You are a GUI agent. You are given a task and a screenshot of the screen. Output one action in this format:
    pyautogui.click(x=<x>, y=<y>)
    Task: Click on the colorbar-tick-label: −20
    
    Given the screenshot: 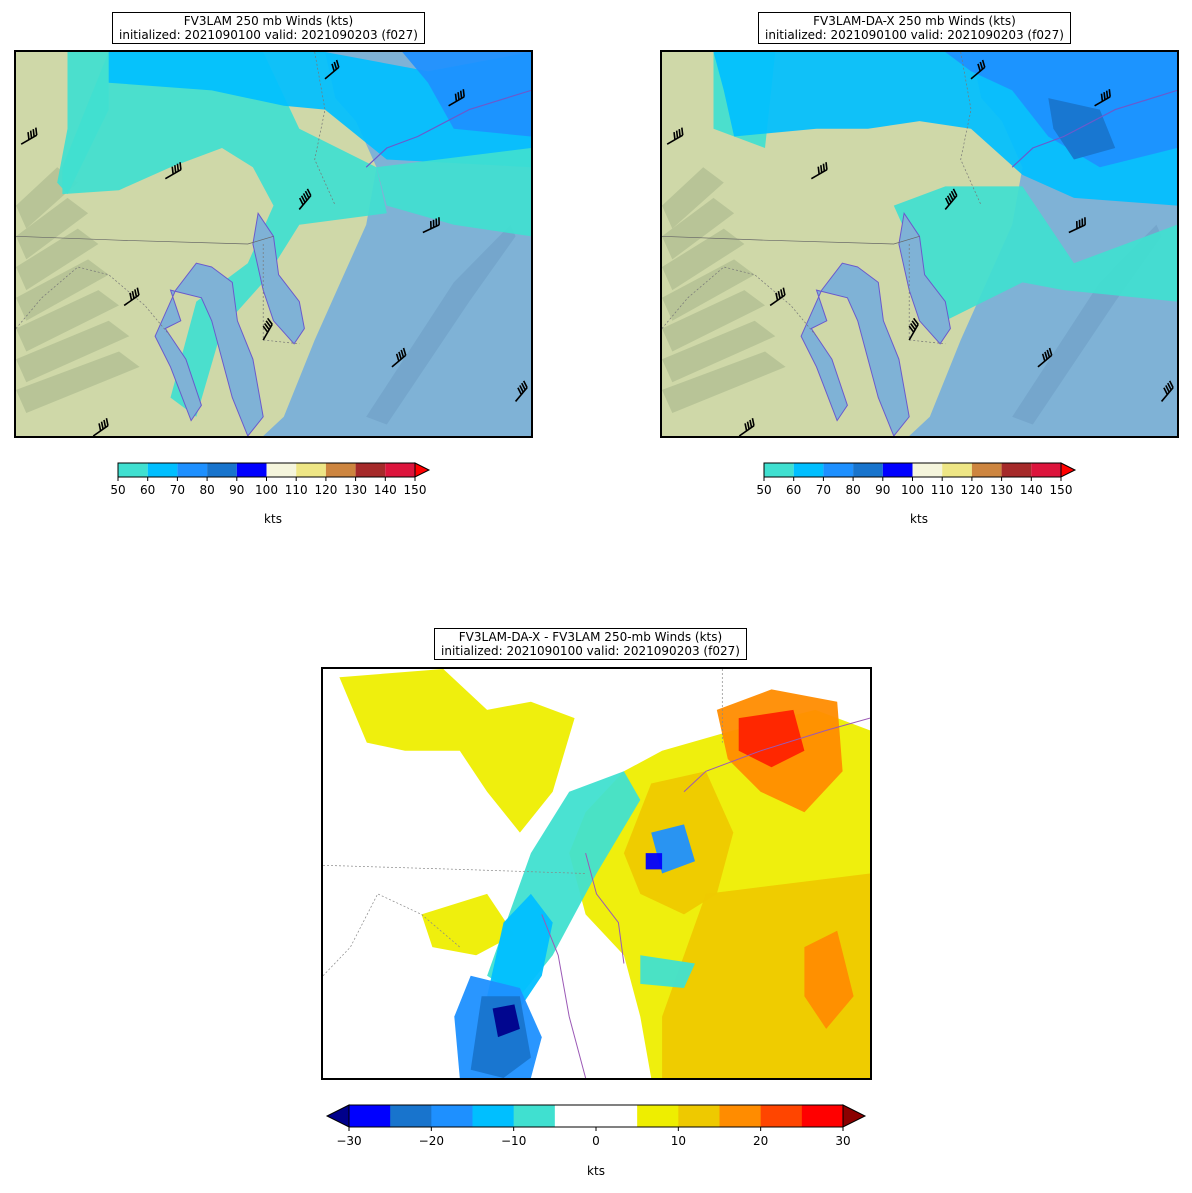 What is the action you would take?
    pyautogui.click(x=431, y=1141)
    